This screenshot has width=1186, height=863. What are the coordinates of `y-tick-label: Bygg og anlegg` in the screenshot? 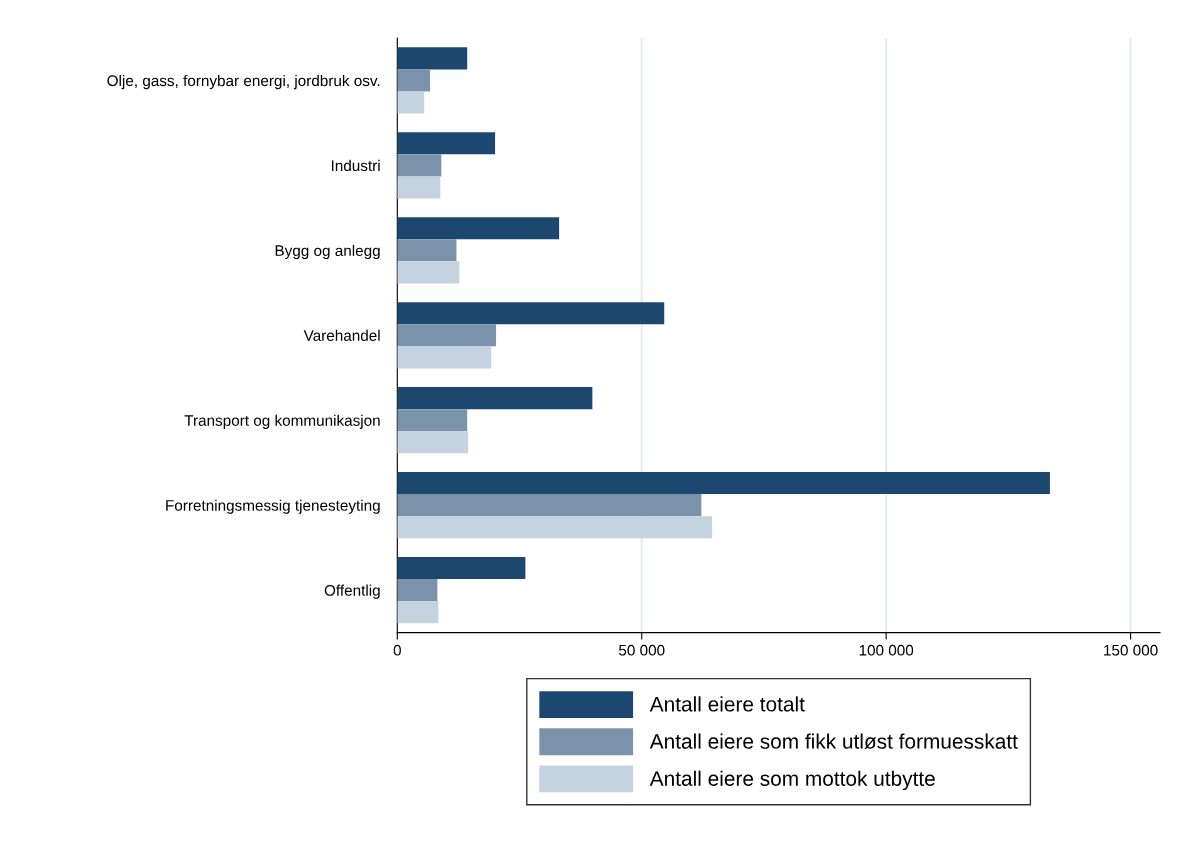 It's located at (327, 252).